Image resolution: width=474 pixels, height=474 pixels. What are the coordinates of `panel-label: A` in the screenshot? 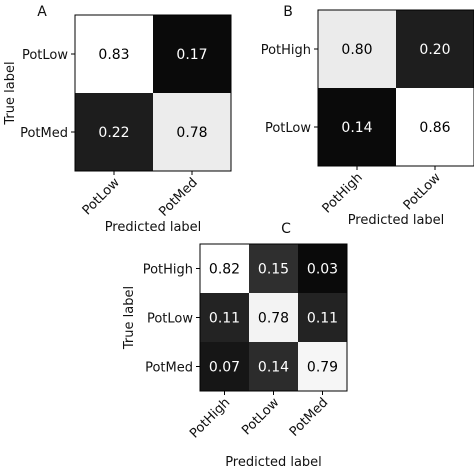 It's located at (42, 12).